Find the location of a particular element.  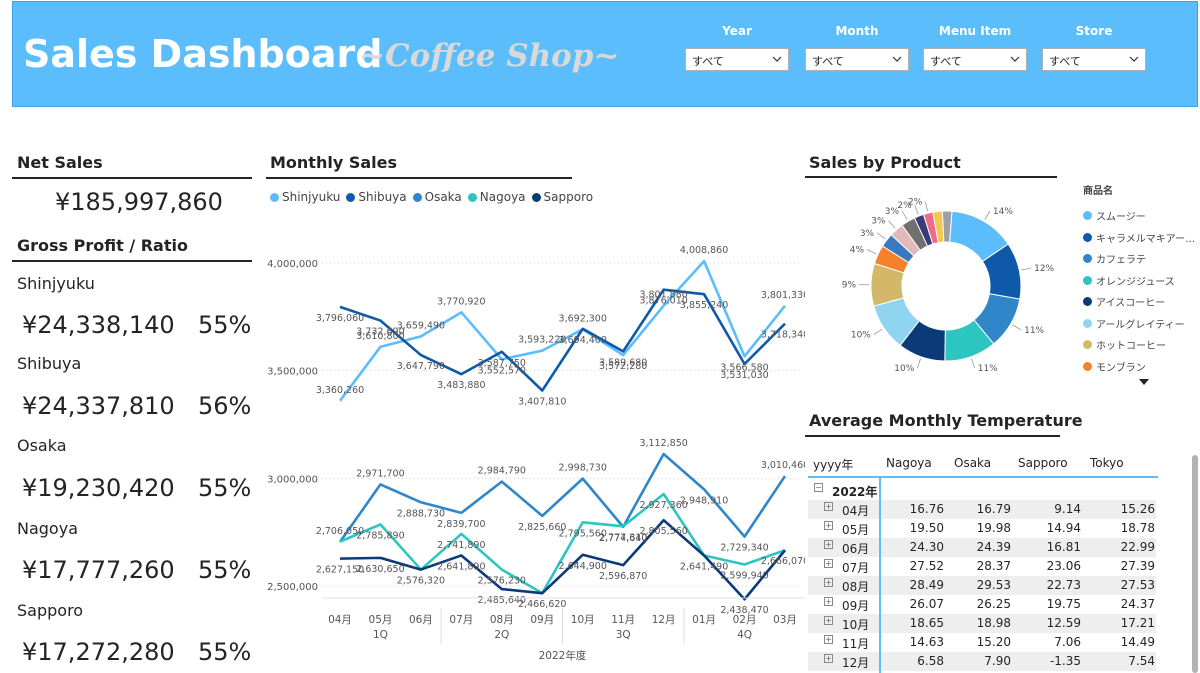

sales-by-product-donut-chart: 14%12%11%11%10%10%9%4%3%3%3%2%2% is located at coordinates (950, 290).